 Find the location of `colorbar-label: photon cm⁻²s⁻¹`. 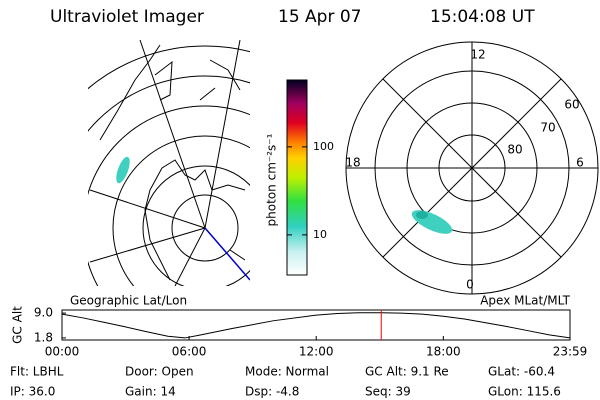

colorbar-label: photon cm⁻²s⁻¹ is located at coordinates (272, 179).